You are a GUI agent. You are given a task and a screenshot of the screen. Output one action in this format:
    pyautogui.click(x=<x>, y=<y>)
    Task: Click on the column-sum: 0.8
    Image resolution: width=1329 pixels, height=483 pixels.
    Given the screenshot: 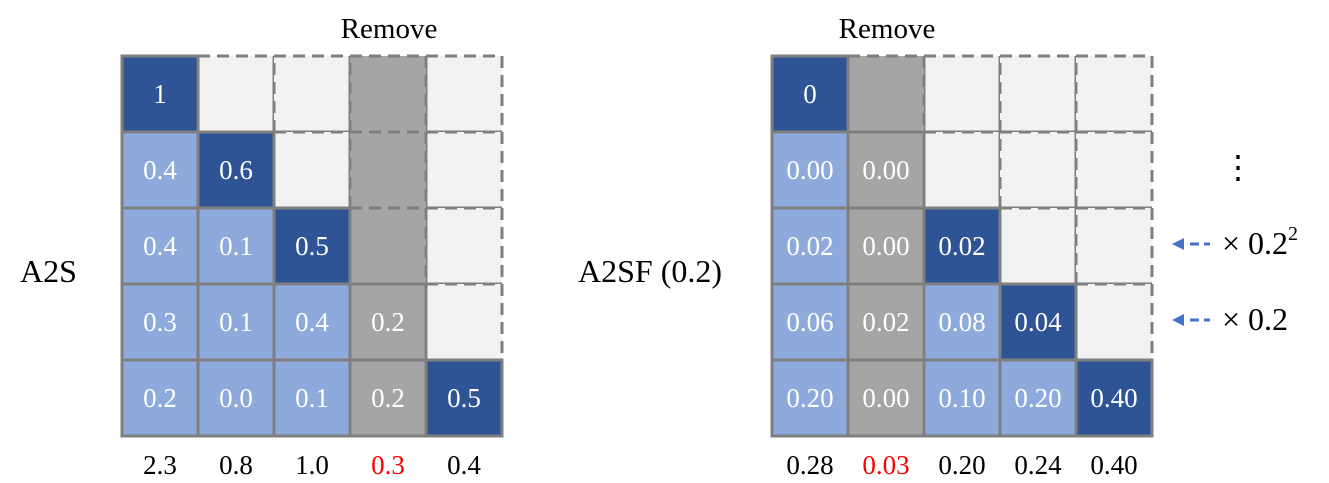 What is the action you would take?
    pyautogui.click(x=236, y=465)
    